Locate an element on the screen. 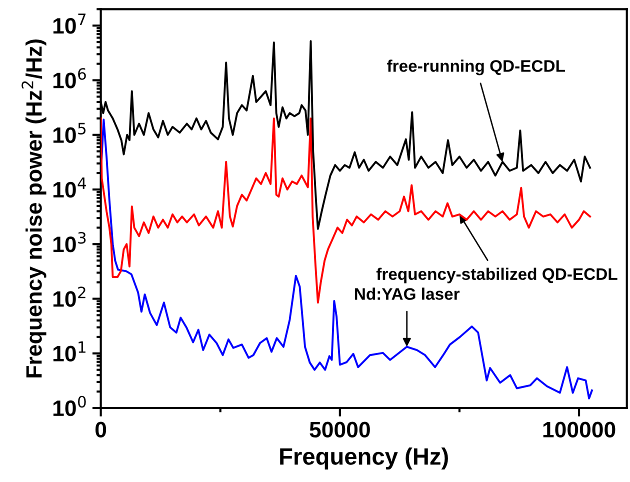  y-tick-label: 10$^{6}$ is located at coordinates (69, 78).